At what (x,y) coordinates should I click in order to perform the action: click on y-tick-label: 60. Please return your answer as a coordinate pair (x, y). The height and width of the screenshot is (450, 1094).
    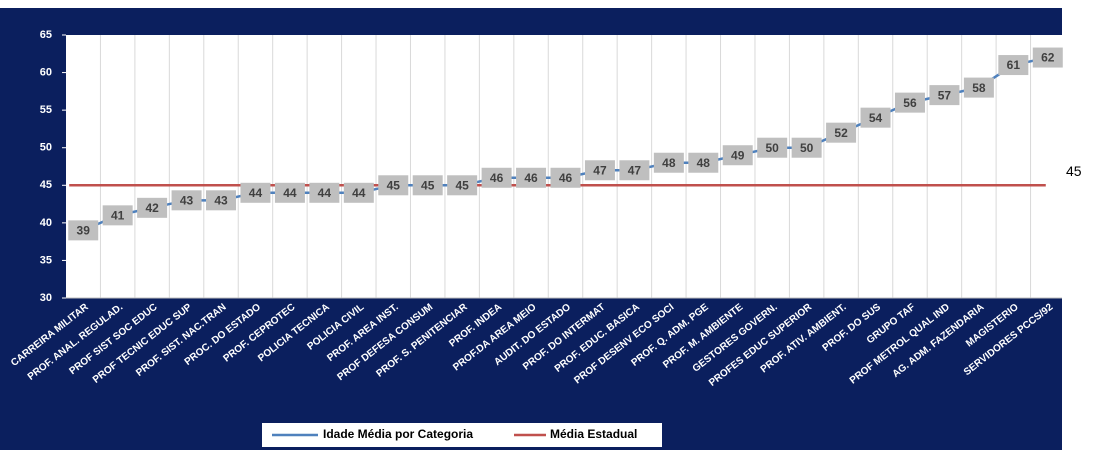
    Looking at the image, I should click on (46, 72).